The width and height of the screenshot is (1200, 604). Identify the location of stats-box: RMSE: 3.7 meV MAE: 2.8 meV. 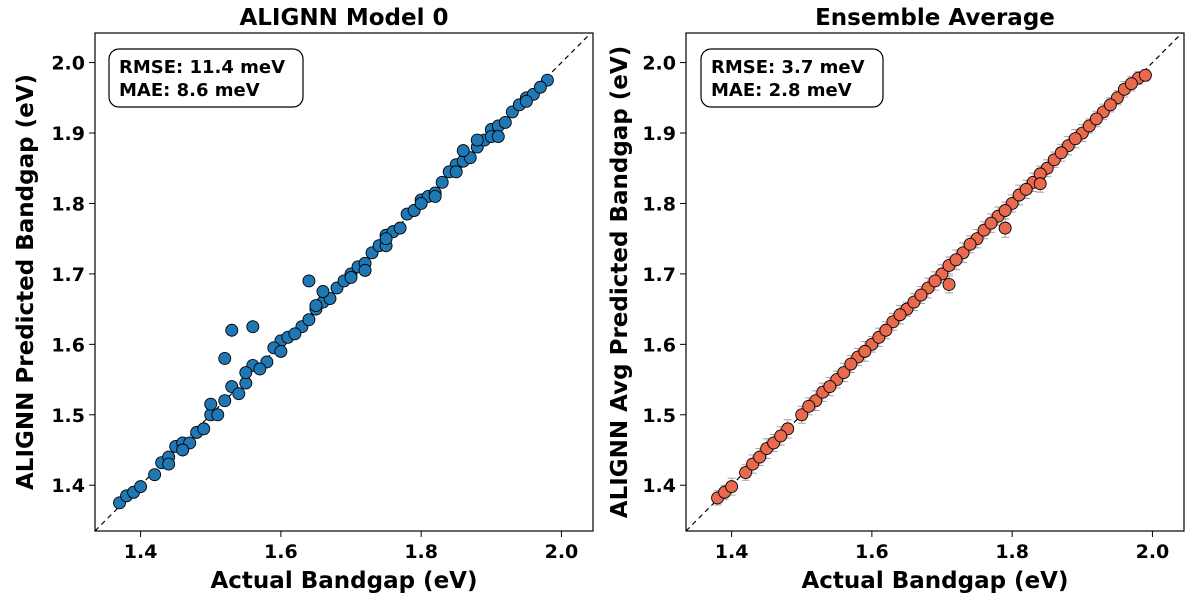
(792, 78).